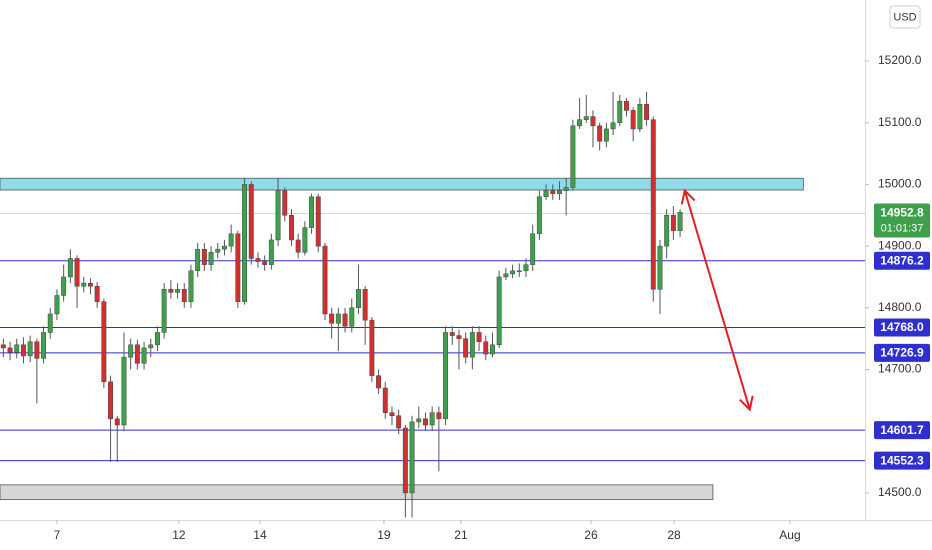  What do you see at coordinates (461, 535) in the screenshot?
I see `x-tick-label: 21` at bounding box center [461, 535].